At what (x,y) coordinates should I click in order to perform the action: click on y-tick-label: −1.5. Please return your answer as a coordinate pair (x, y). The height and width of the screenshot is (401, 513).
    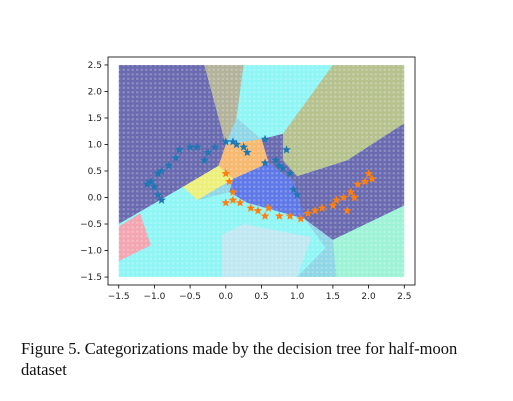
    Looking at the image, I should click on (91, 278).